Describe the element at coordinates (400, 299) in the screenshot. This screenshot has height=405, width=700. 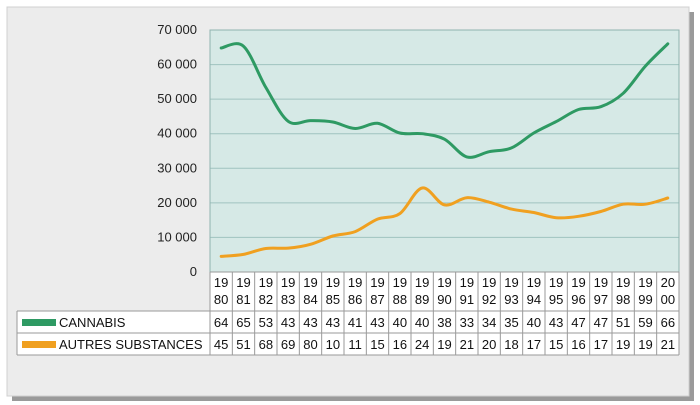
I see `x-tick-label: 88` at that location.